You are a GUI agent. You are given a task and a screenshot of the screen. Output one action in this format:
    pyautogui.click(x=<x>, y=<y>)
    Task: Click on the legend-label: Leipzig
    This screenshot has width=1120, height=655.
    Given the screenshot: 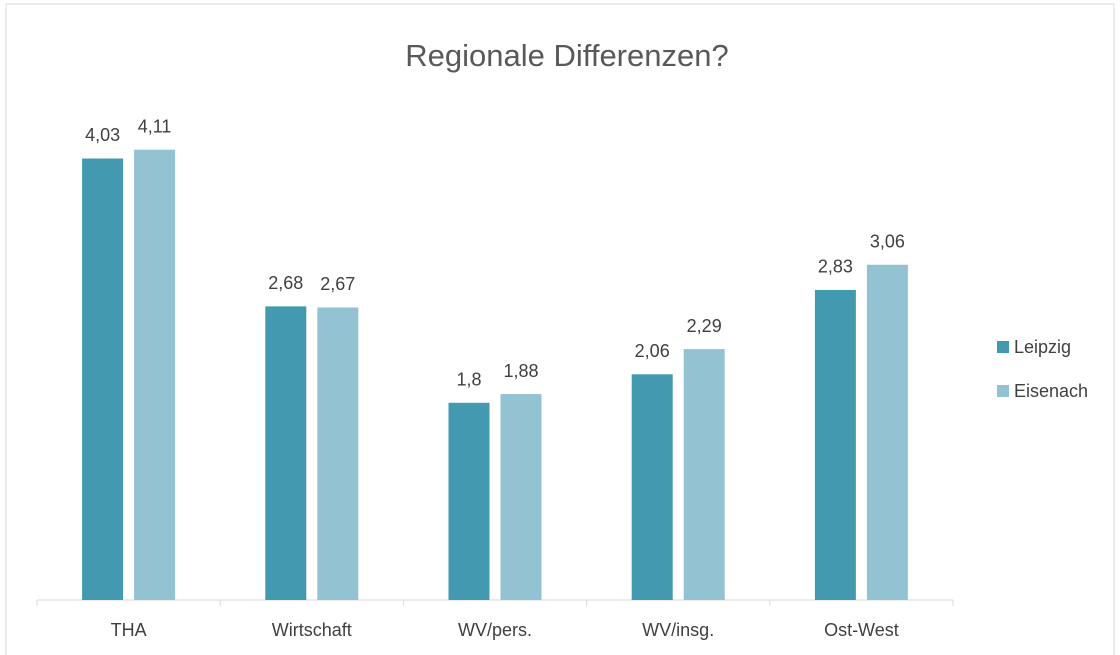 What is the action you would take?
    pyautogui.click(x=1042, y=347)
    